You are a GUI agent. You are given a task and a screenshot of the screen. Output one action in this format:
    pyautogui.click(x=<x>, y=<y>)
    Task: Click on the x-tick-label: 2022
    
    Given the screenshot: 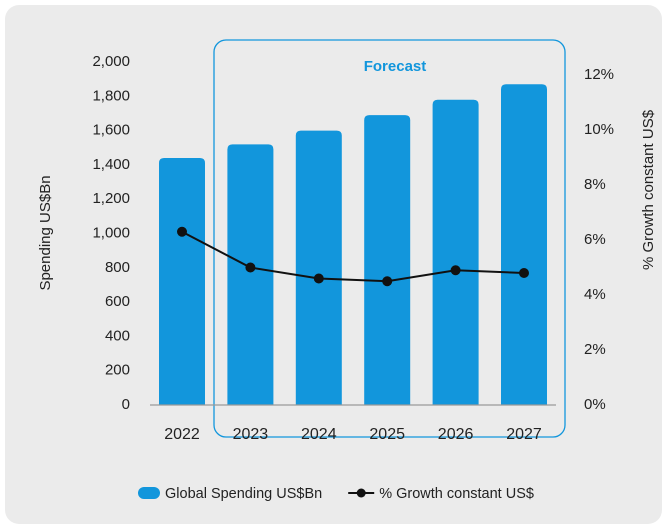 What is the action you would take?
    pyautogui.click(x=182, y=434)
    